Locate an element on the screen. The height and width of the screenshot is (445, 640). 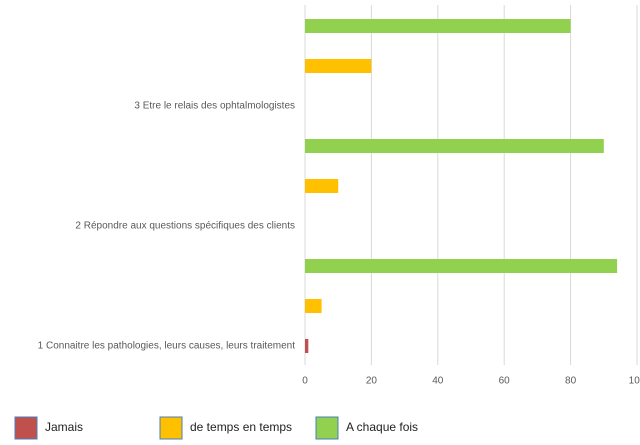
x-tick-label: 40 is located at coordinates (438, 381).